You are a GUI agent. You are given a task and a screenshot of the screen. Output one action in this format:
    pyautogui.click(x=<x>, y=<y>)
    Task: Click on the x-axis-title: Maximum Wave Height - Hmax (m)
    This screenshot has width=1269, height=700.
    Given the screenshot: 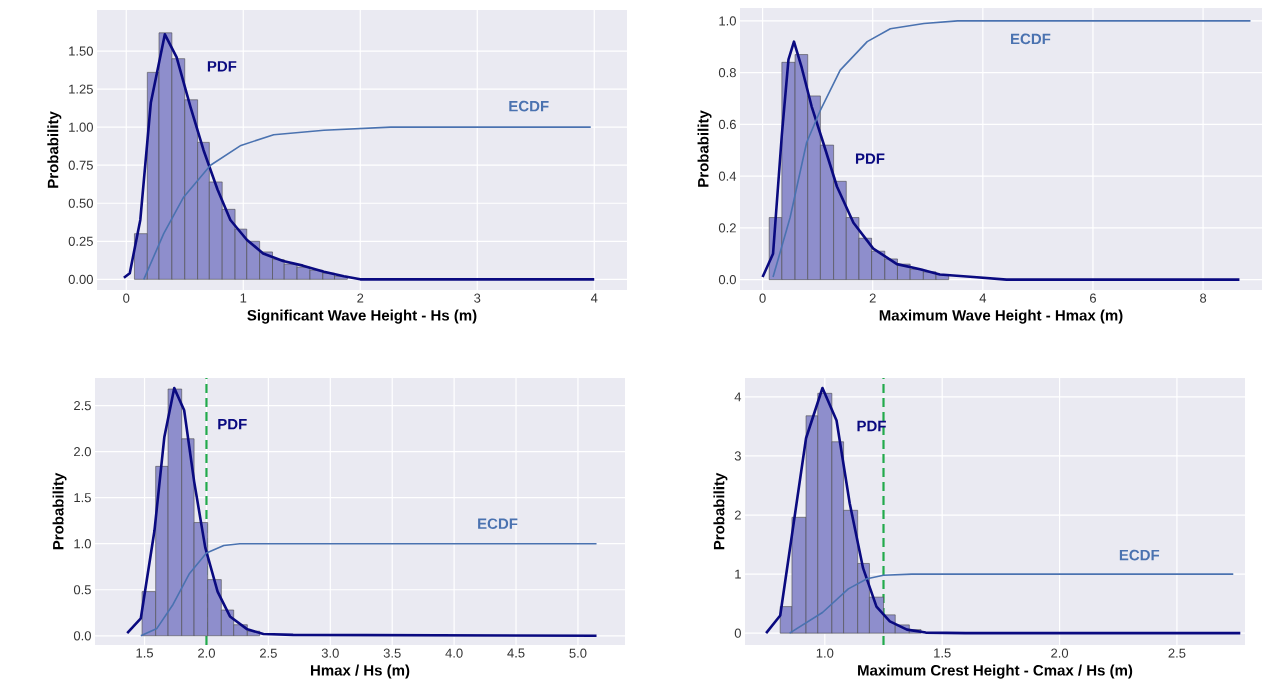 What is the action you would take?
    pyautogui.click(x=1001, y=316)
    